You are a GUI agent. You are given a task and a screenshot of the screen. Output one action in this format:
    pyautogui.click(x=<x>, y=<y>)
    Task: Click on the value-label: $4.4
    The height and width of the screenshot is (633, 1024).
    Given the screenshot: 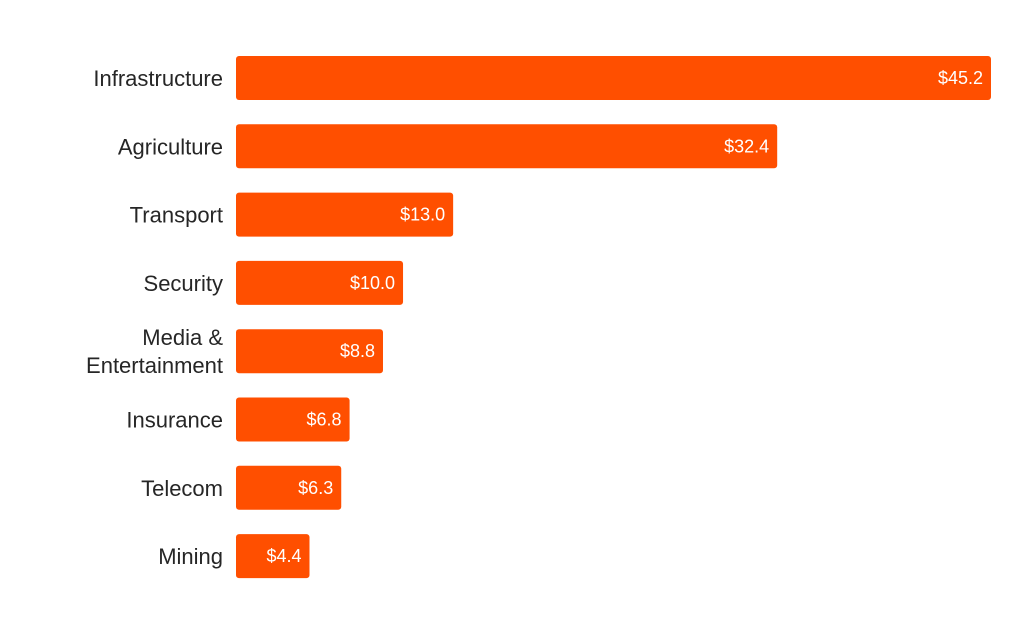 What is the action you would take?
    pyautogui.click(x=283, y=556)
    